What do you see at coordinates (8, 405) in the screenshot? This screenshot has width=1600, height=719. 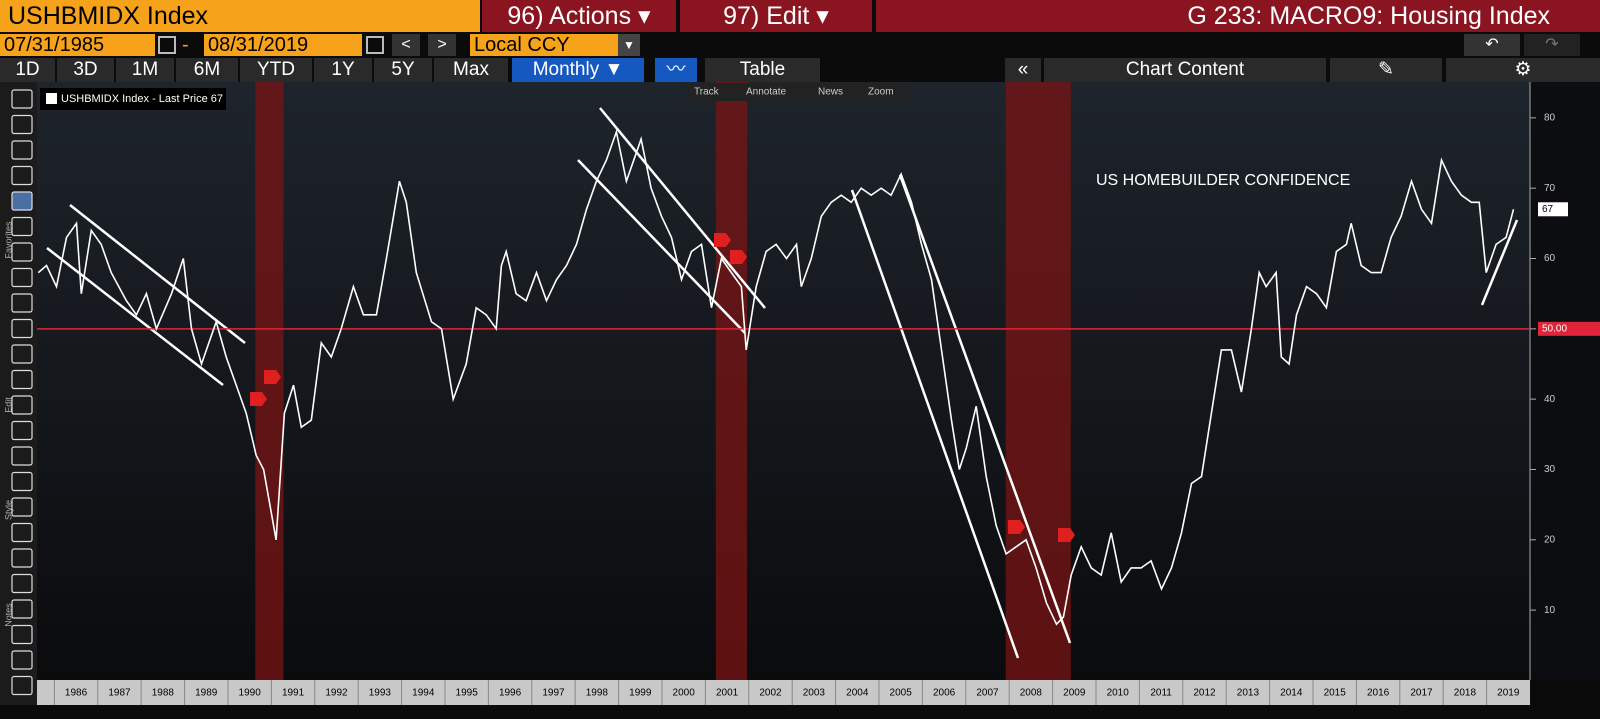 I see `side-label: Edit` at bounding box center [8, 405].